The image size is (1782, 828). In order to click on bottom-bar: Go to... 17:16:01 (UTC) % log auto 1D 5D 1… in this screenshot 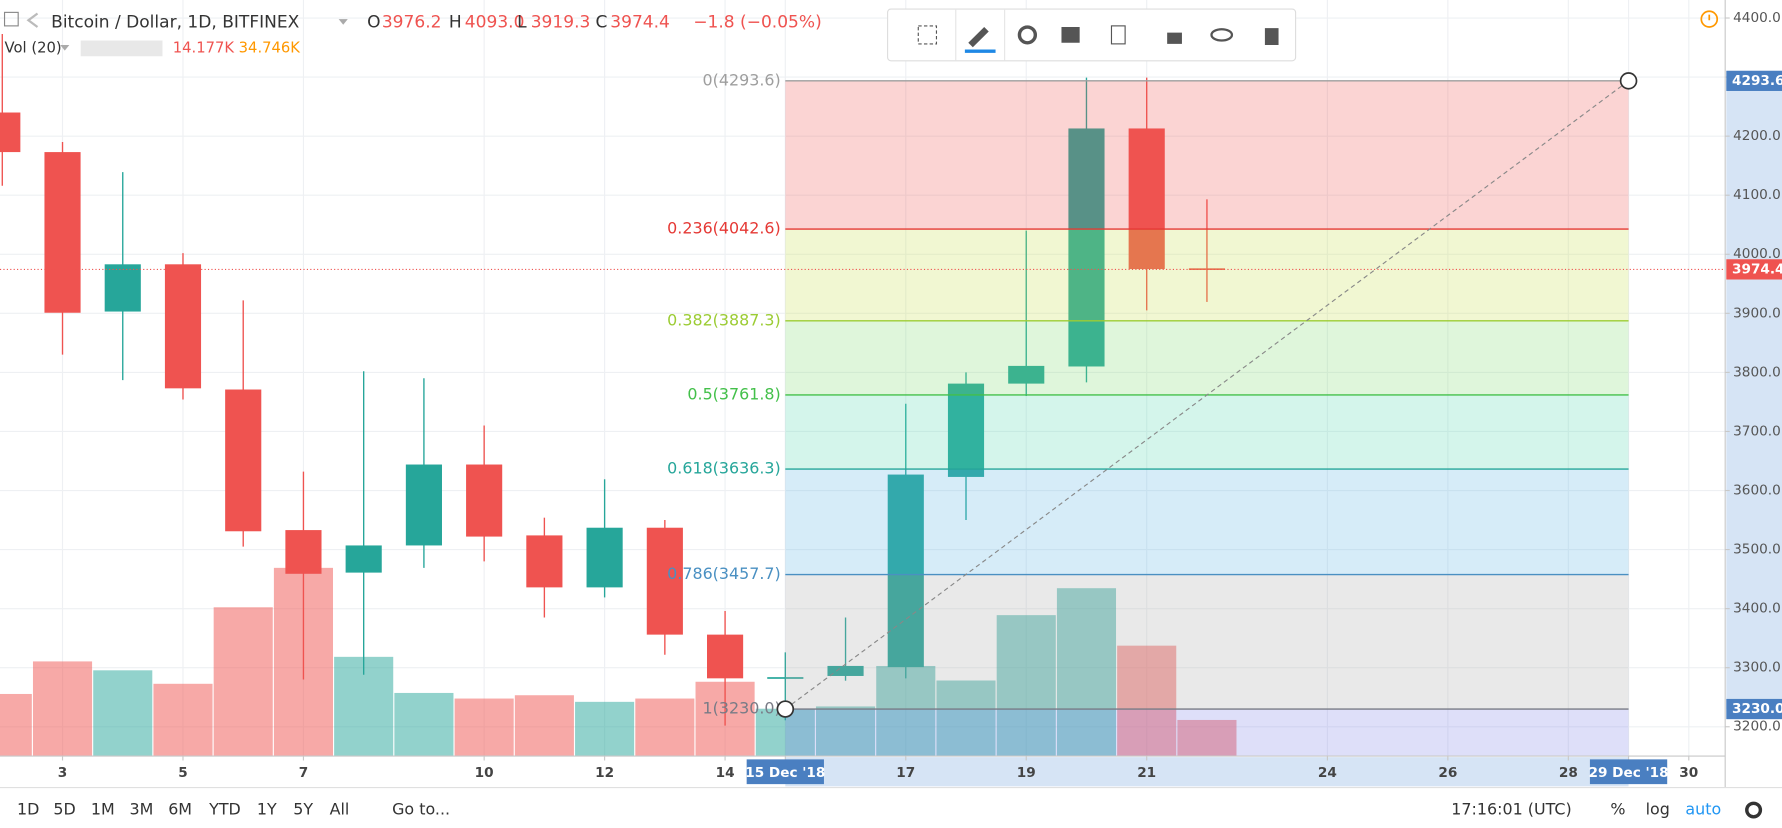, I will do `click(890, 809)`.